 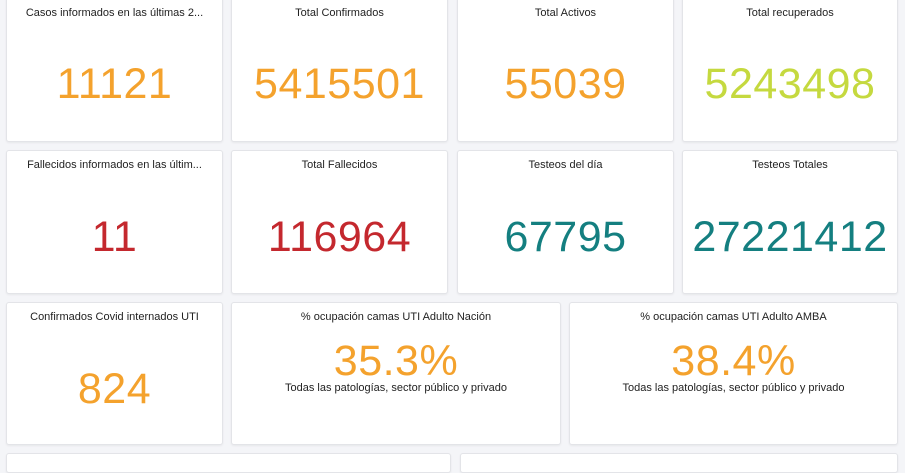 I want to click on stat-card-total-activos: Total Activos 55039, so click(x=565, y=71).